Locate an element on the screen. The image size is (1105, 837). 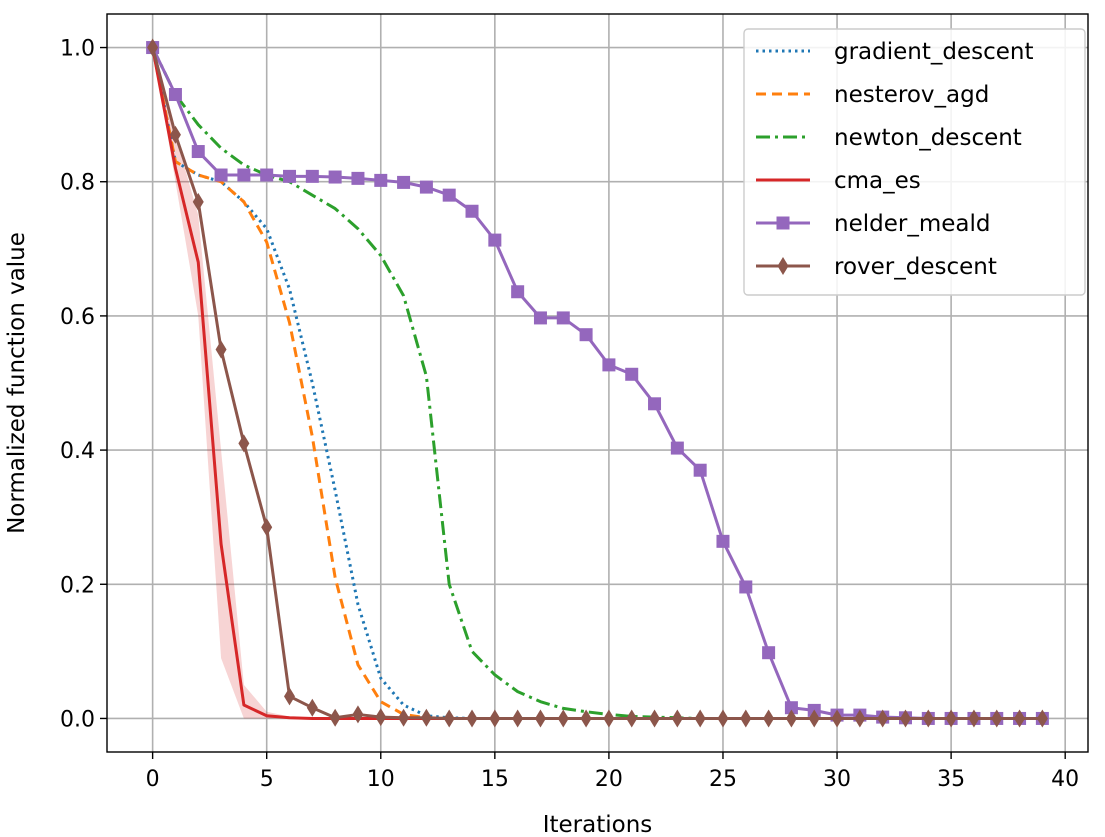
x-tick-label: 20 is located at coordinates (609, 779).